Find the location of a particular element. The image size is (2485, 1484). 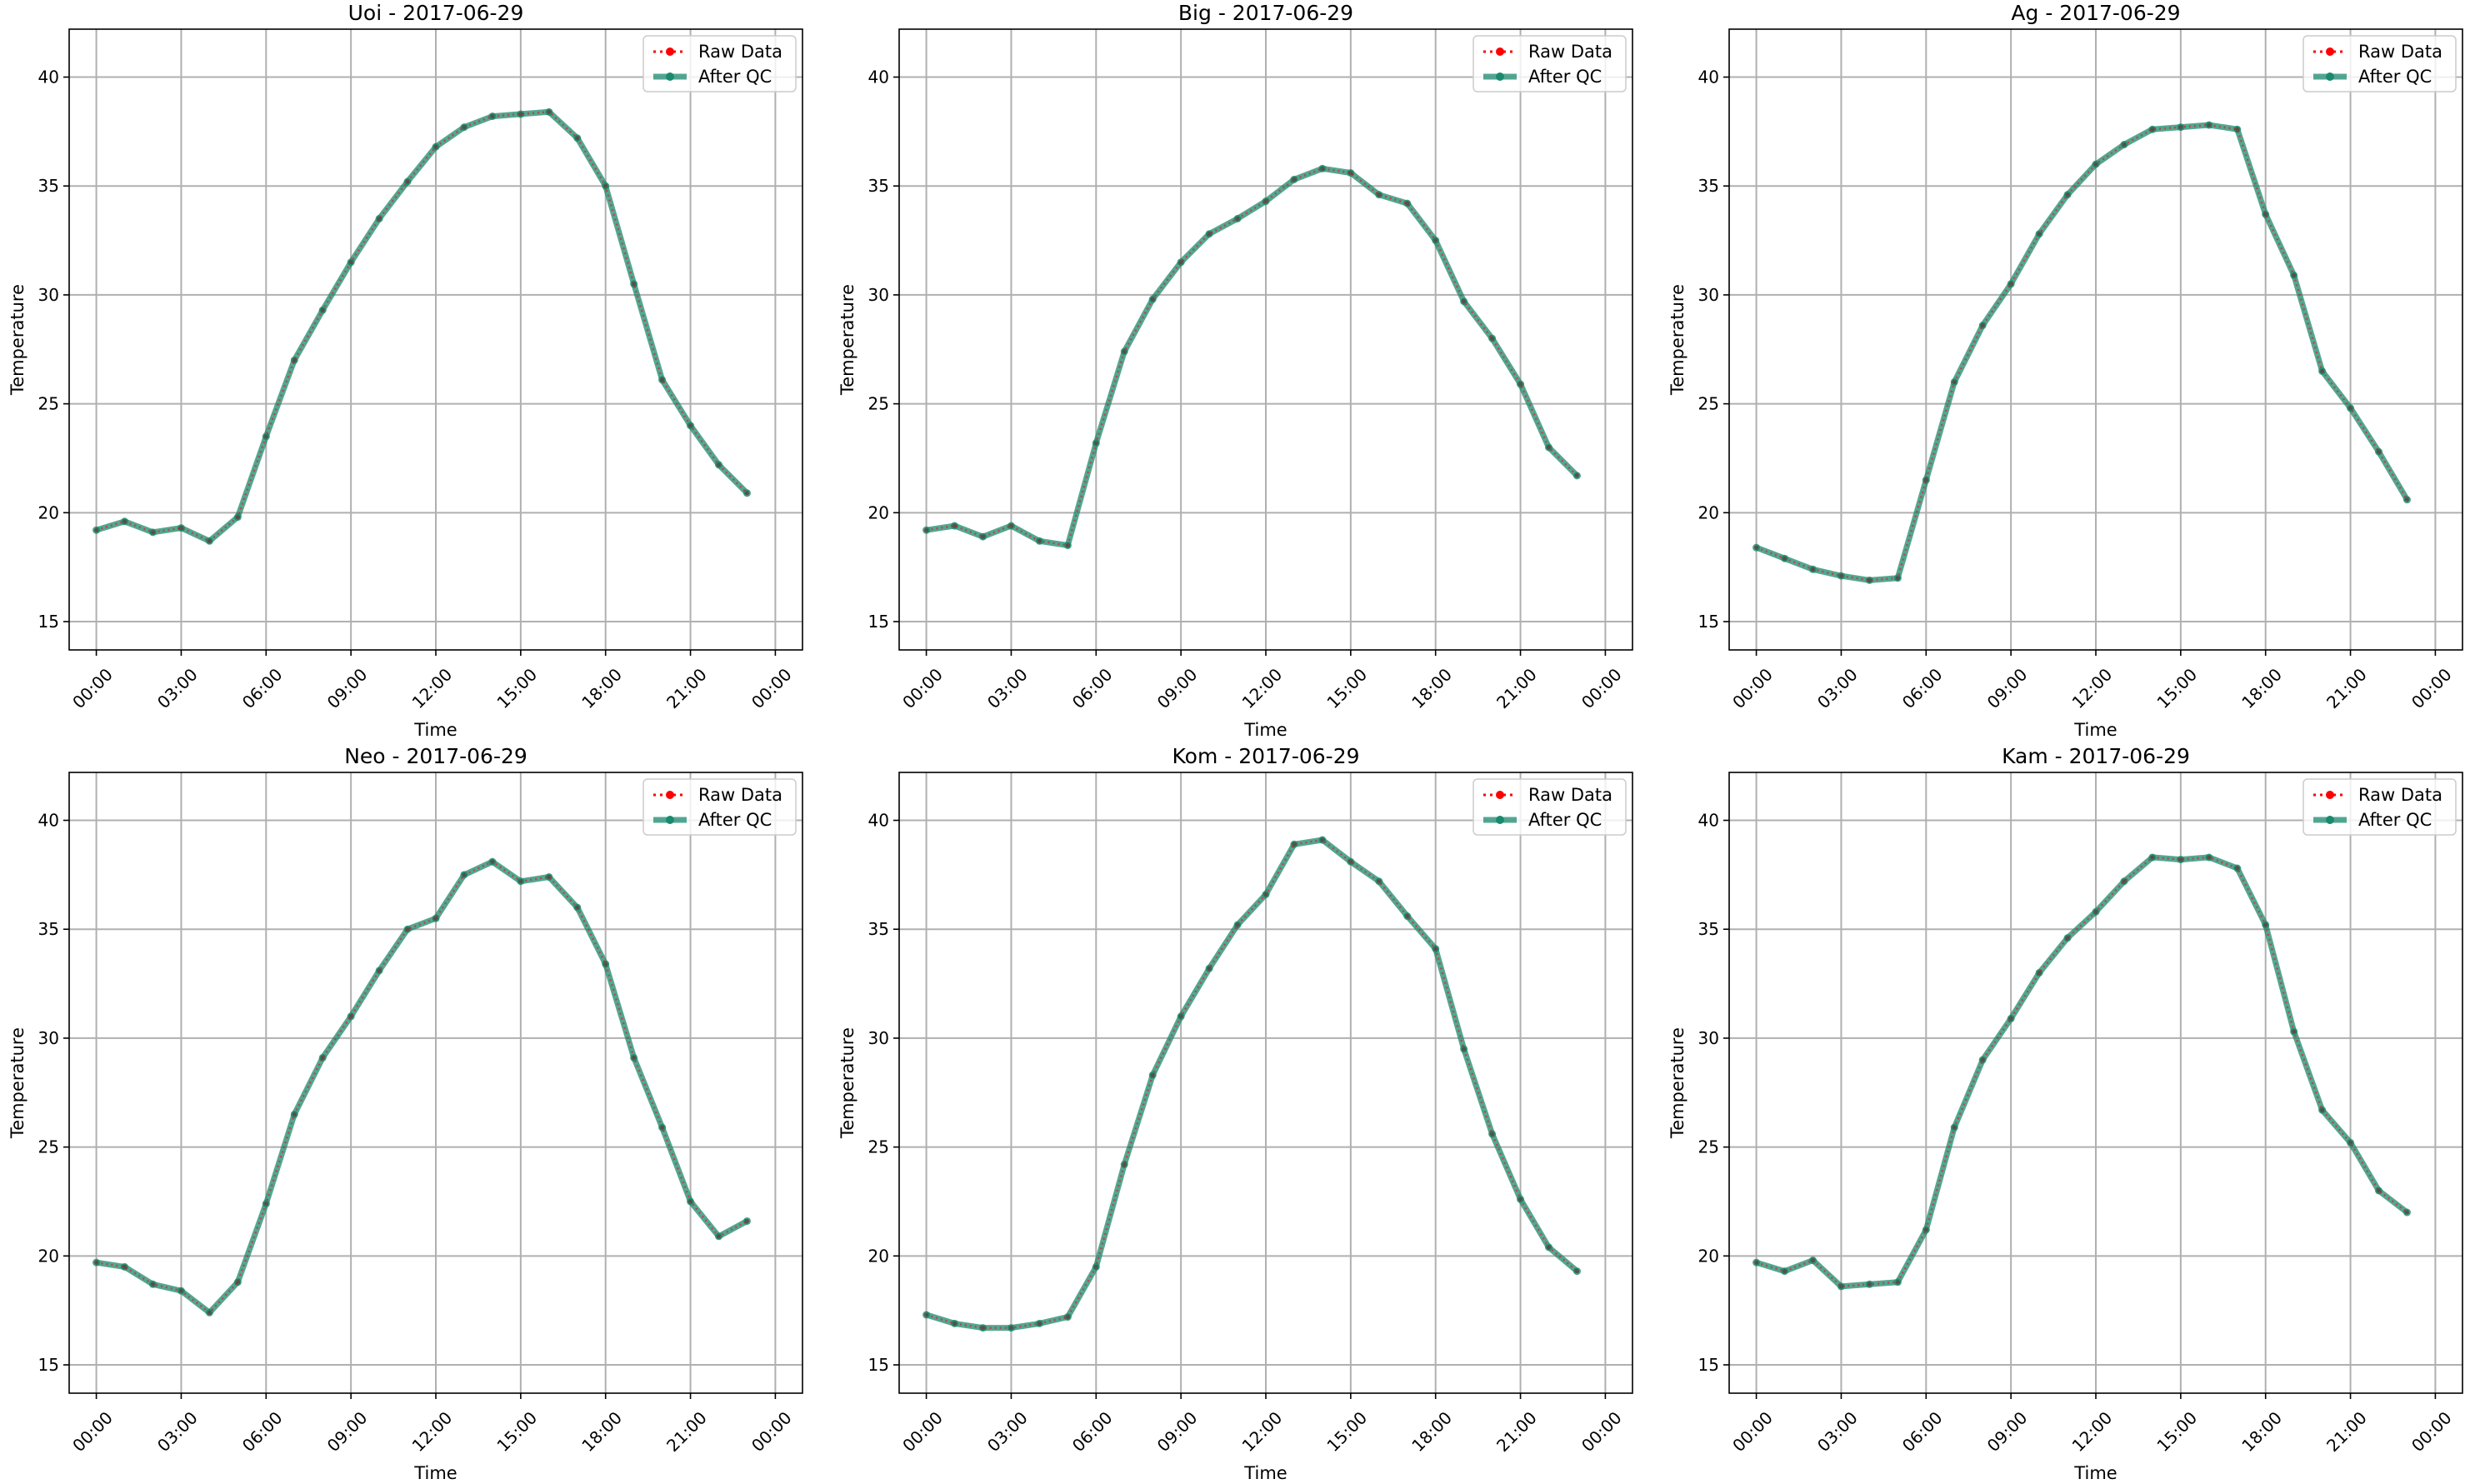

legend-marker-raw-data is located at coordinates (2330, 795).